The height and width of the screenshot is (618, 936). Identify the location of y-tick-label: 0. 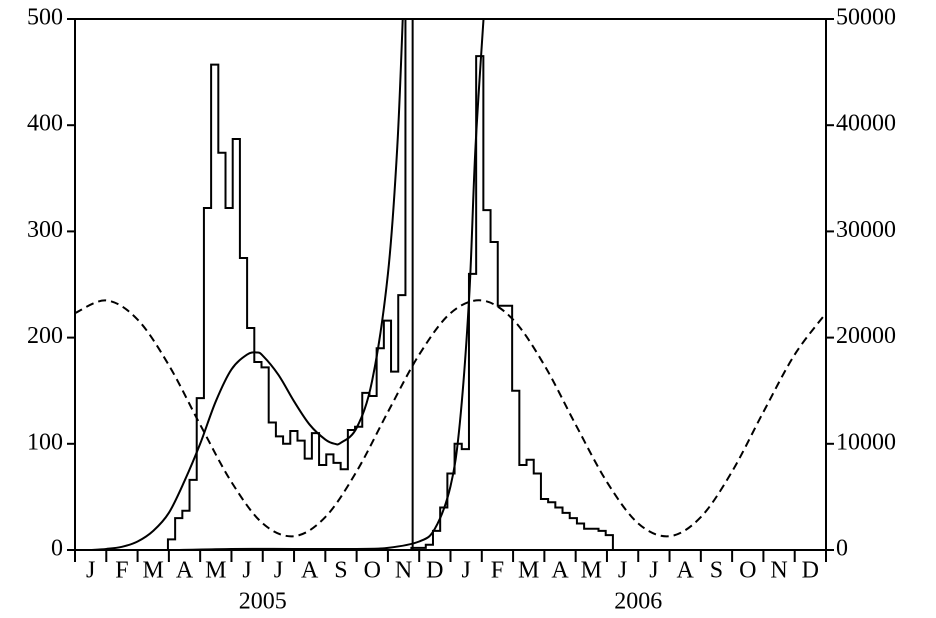
(57, 549).